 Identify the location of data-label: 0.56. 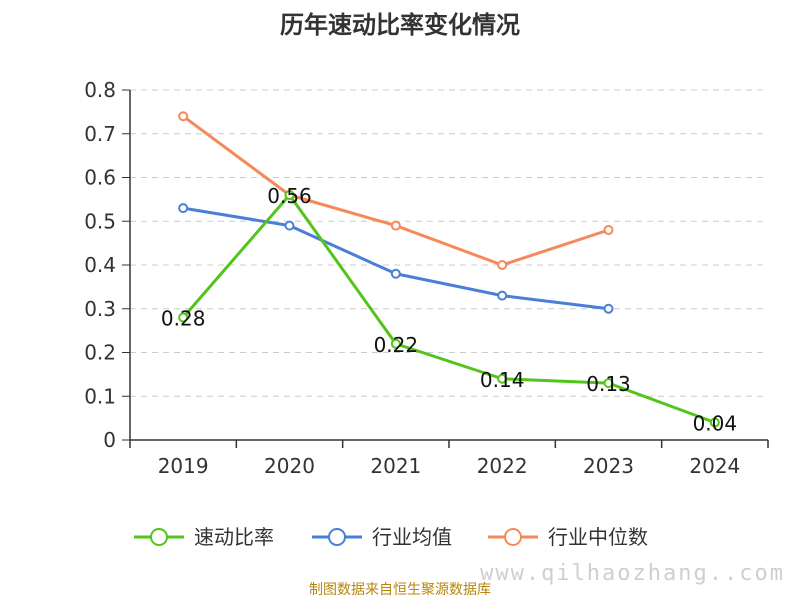
(289, 196).